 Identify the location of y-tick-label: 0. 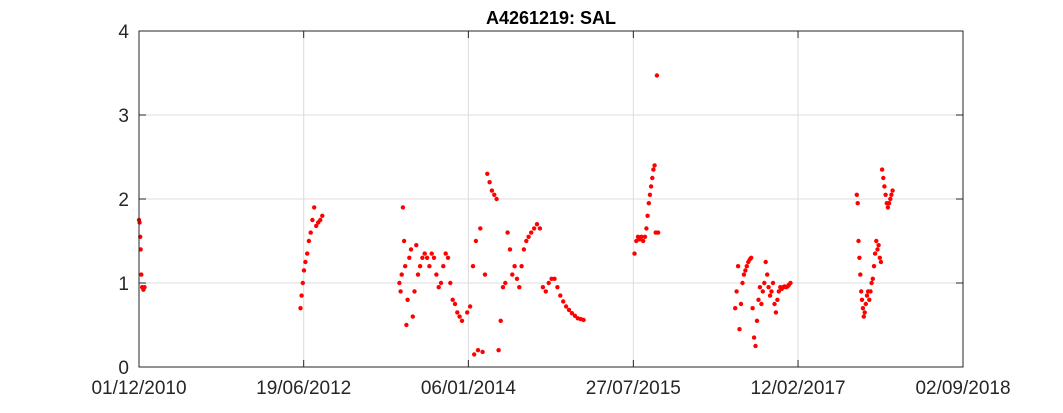
(123, 368).